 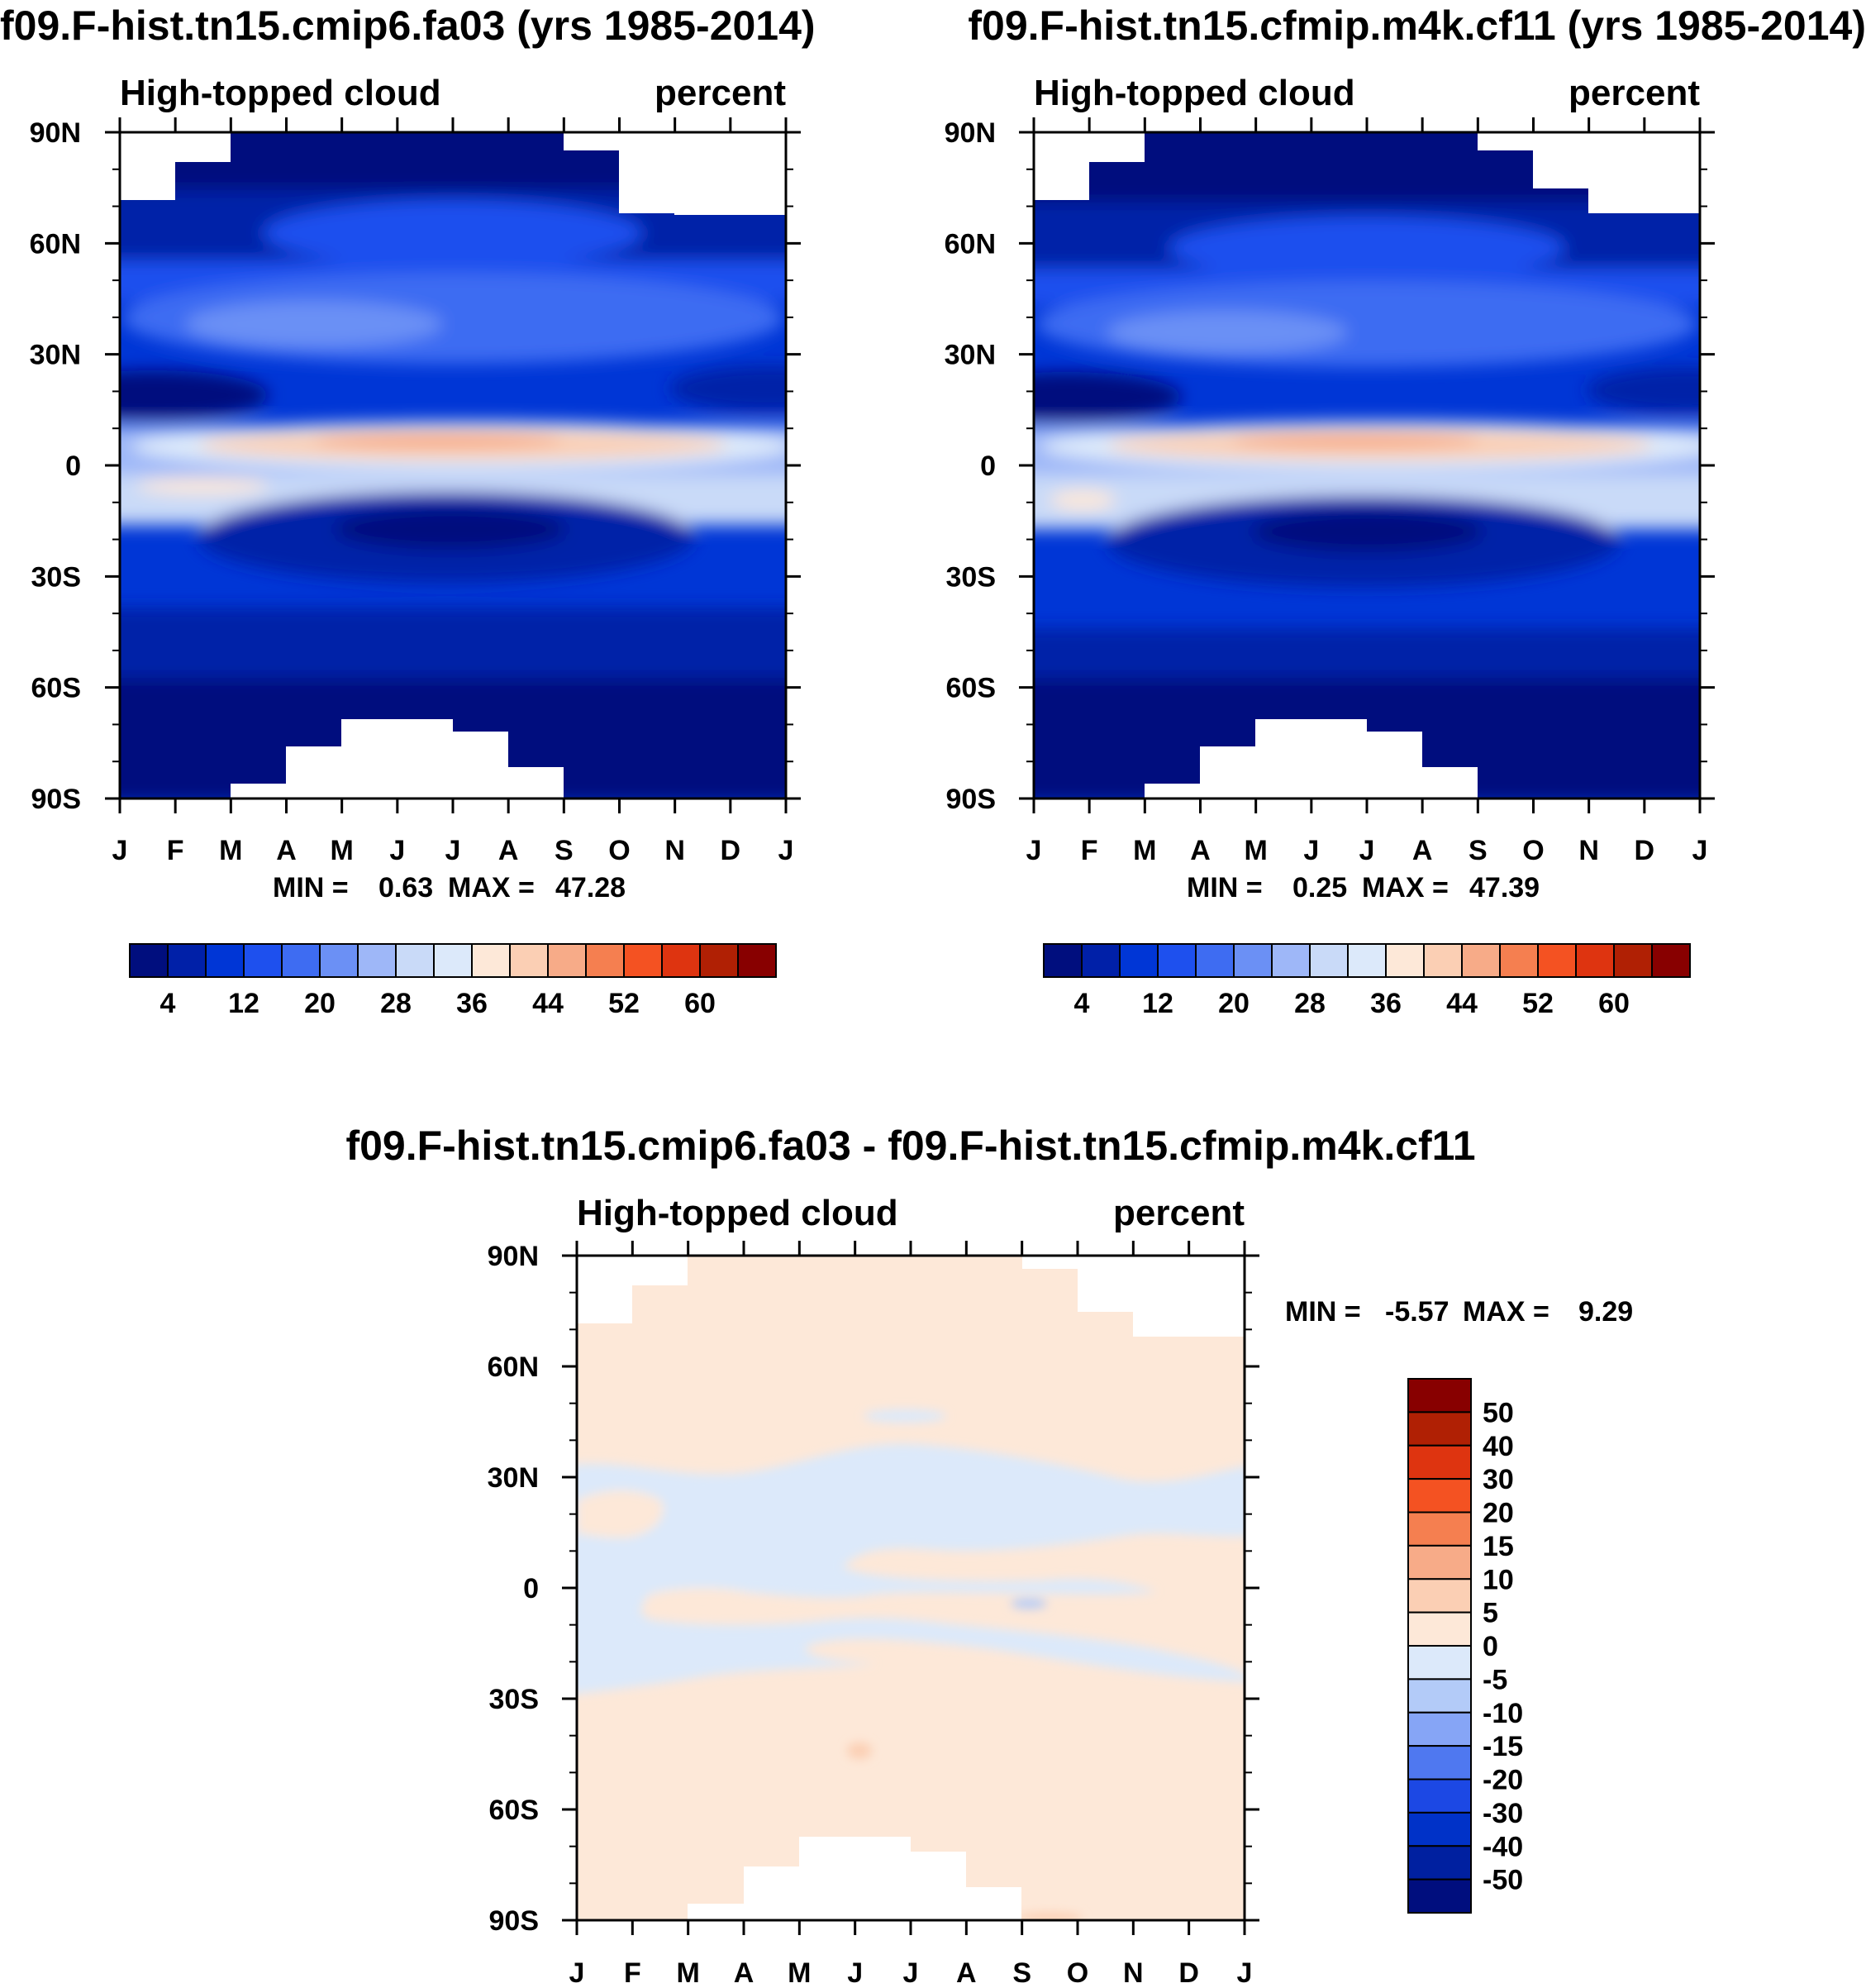 I want to click on colorbar-tick-label: 30, so click(x=1498, y=1479).